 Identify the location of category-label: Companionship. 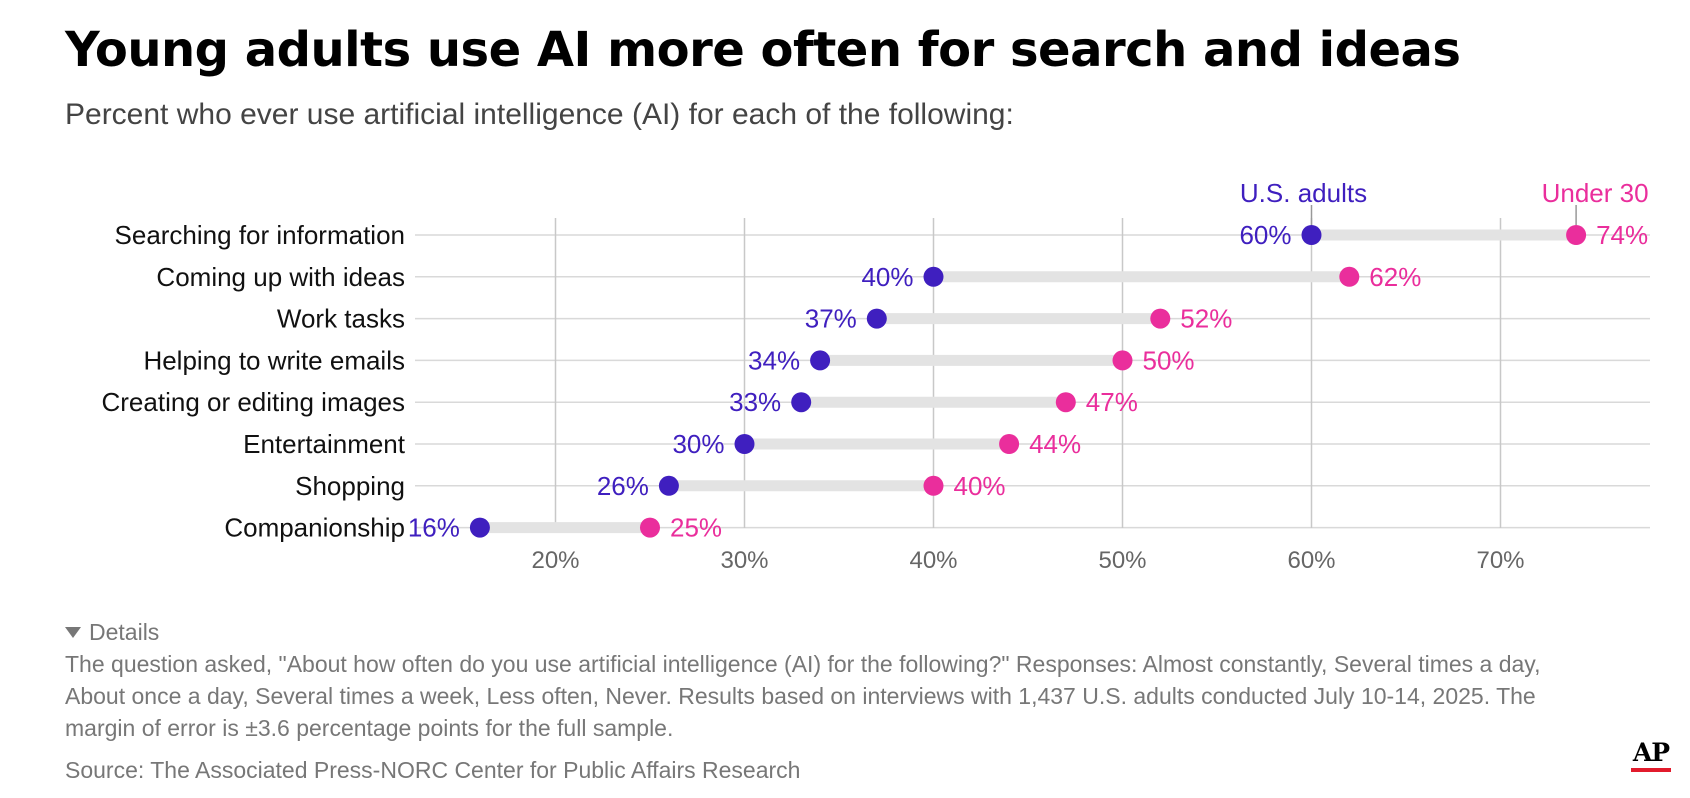
(314, 528).